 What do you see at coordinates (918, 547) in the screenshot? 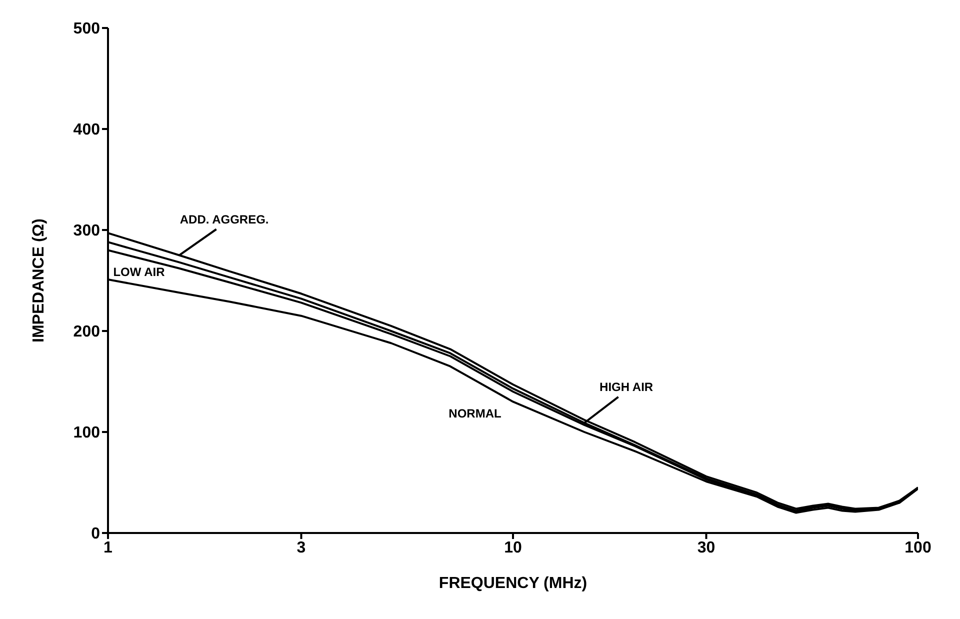
I see `x-tick-label: 100` at bounding box center [918, 547].